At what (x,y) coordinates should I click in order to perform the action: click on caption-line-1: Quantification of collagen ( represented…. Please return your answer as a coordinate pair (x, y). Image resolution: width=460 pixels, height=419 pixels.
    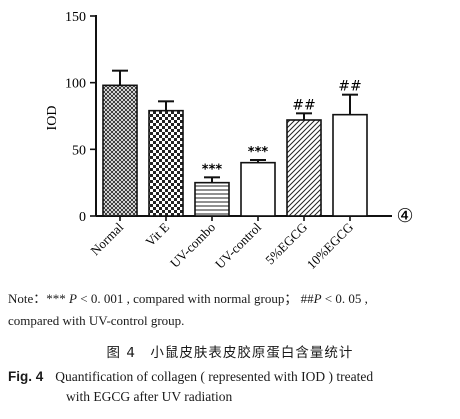
    Looking at the image, I should click on (214, 376).